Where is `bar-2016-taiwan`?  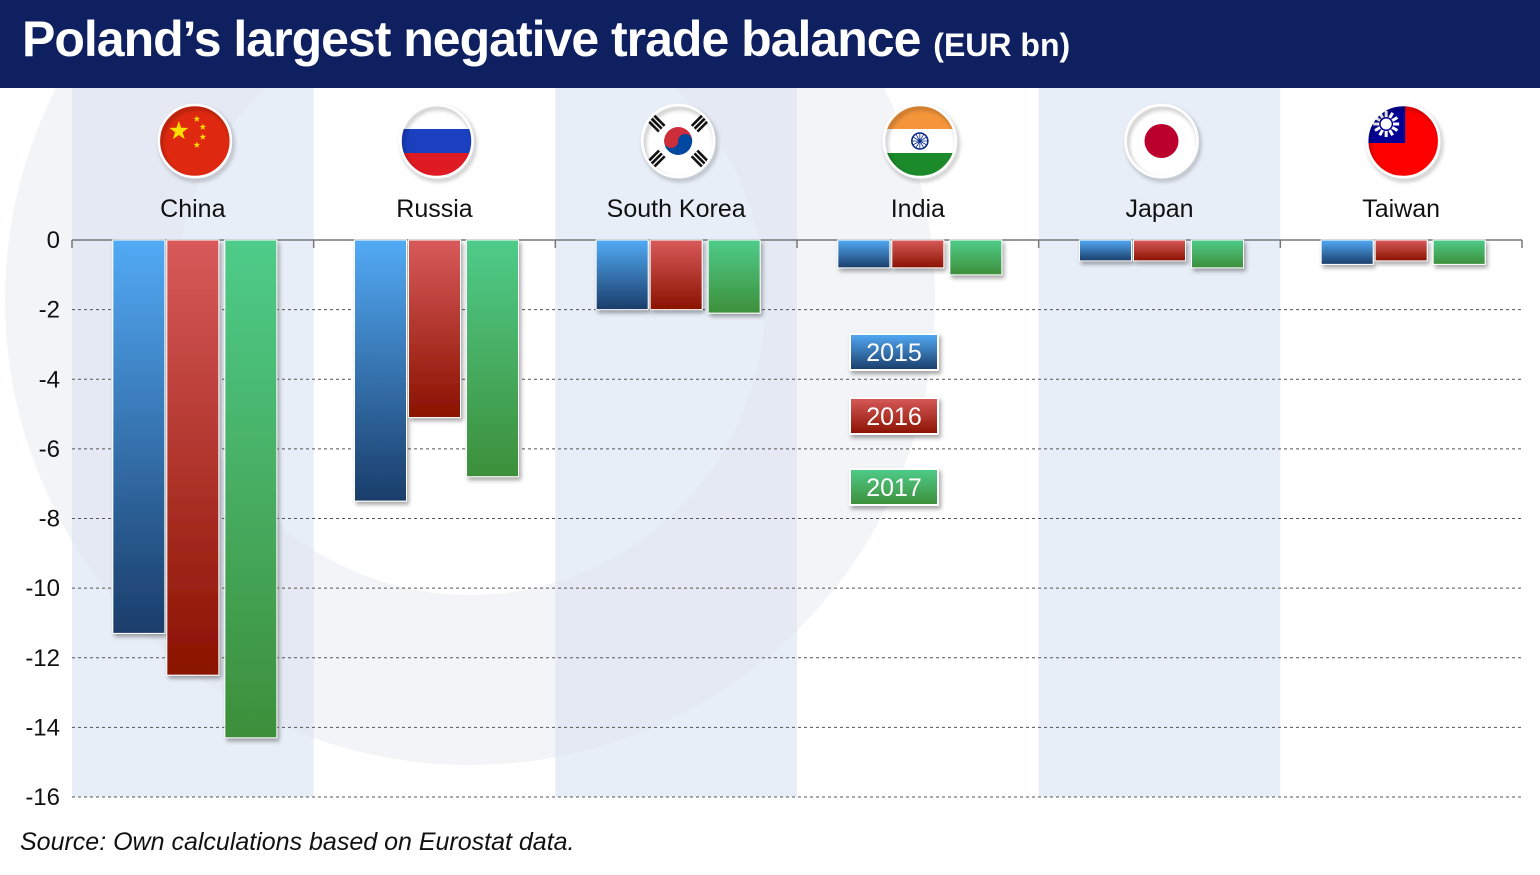 bar-2016-taiwan is located at coordinates (1401, 250).